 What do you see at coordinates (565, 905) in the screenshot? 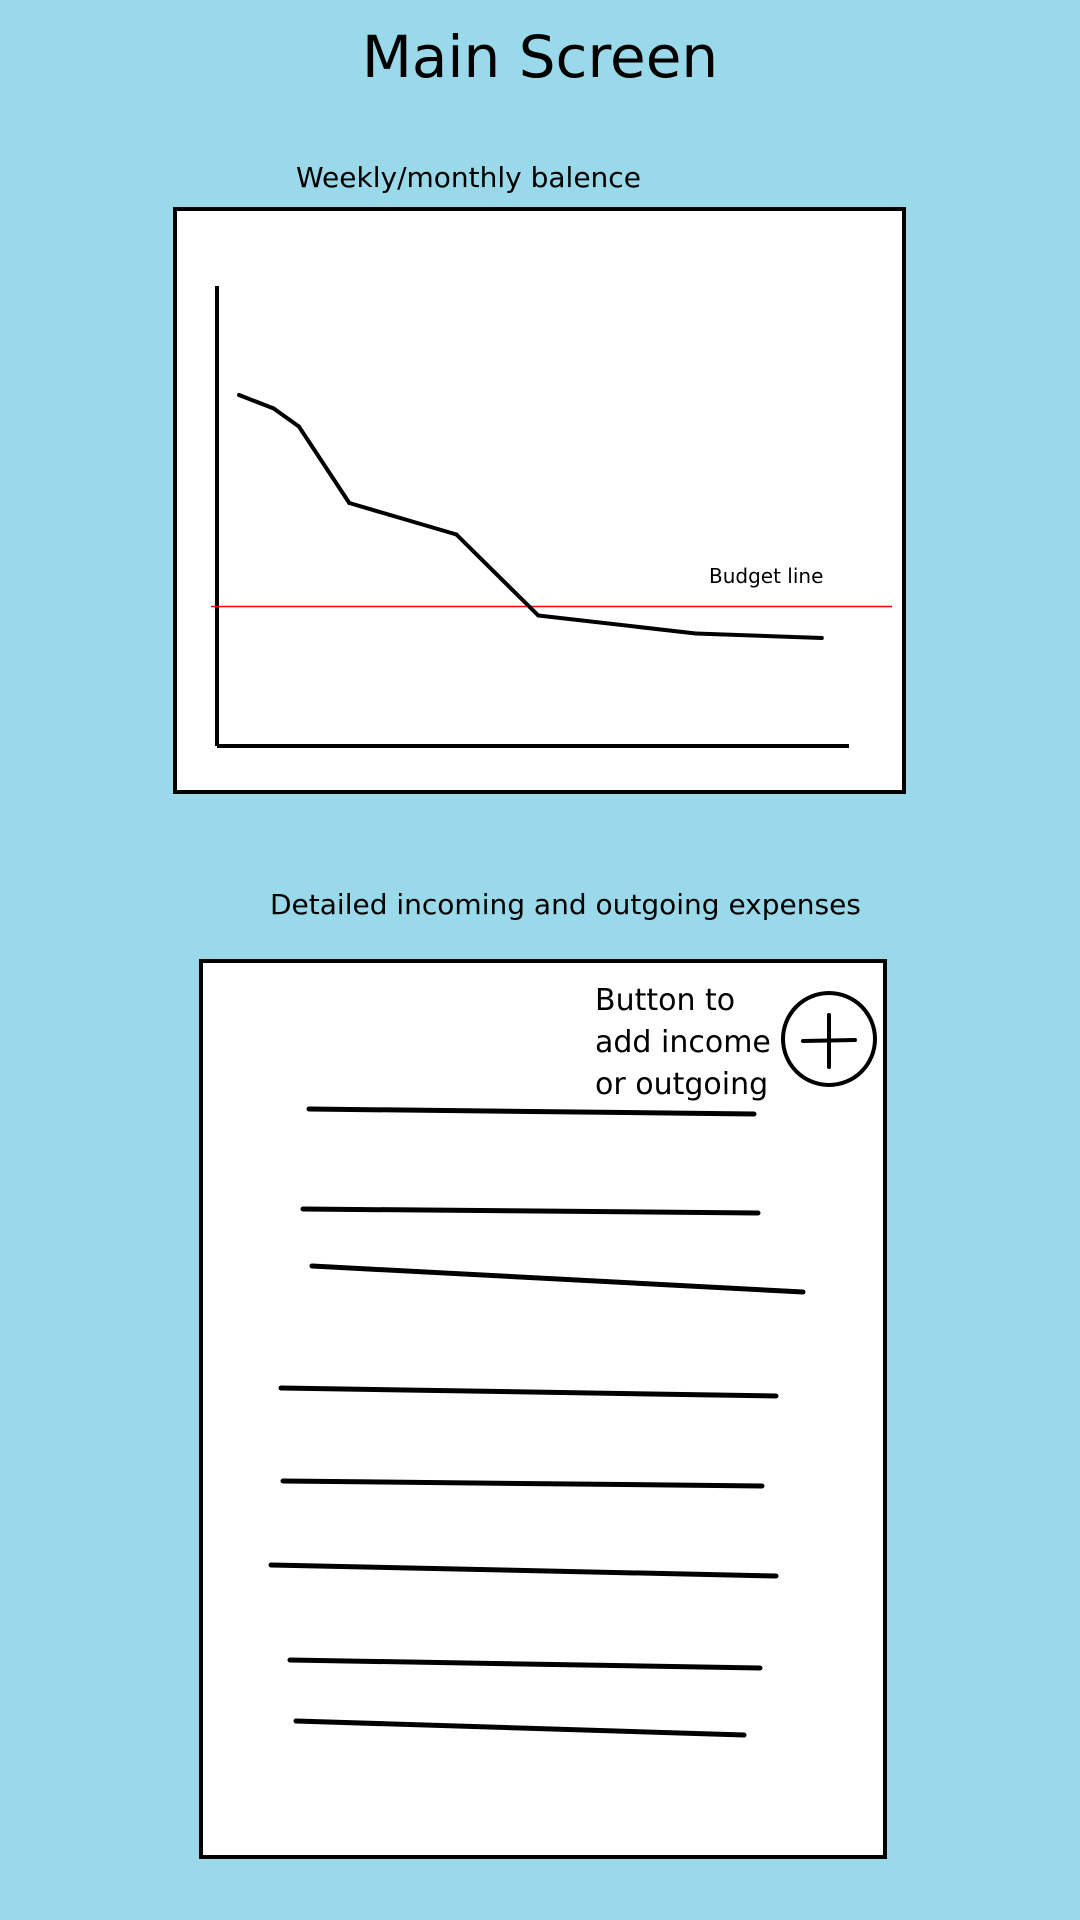
I see `transactions-label: Detailed incoming and outgoing expenses` at bounding box center [565, 905].